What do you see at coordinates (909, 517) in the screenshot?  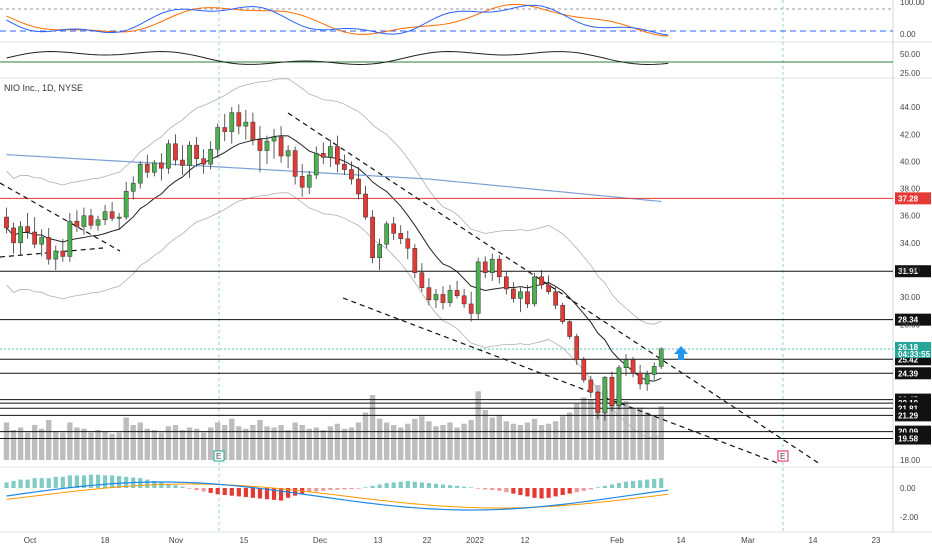 I see `indicator-tick: -2.00` at bounding box center [909, 517].